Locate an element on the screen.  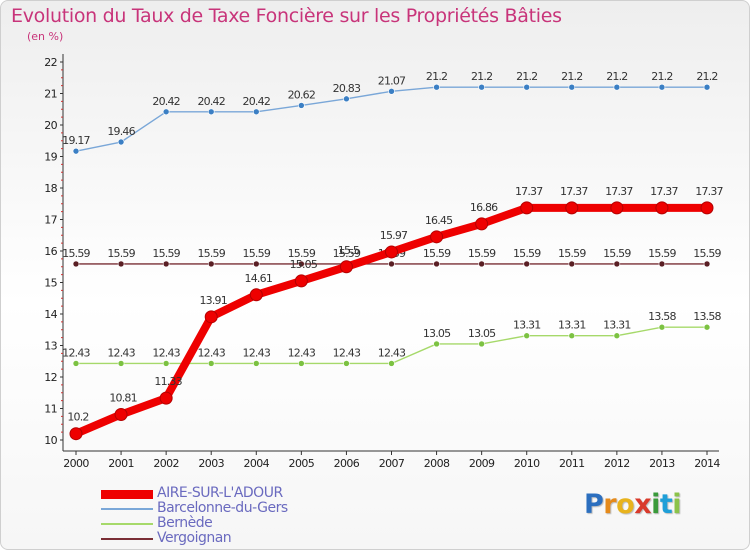
x-tick-label: 2004 is located at coordinates (256, 463).